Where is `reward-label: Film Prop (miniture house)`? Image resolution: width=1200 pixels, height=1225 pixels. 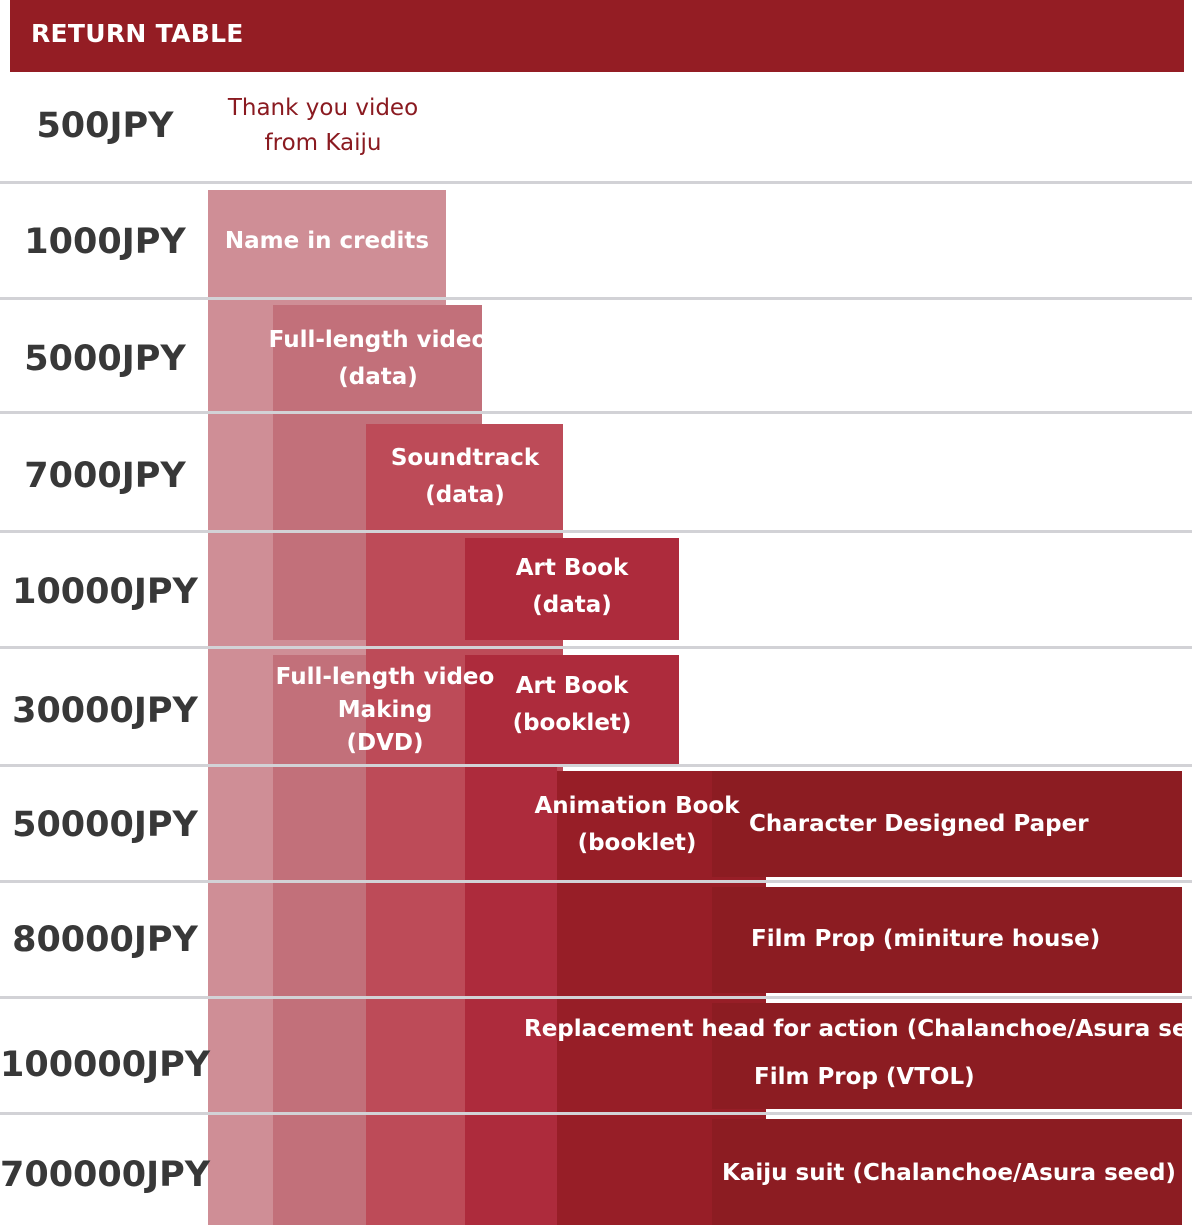
reward-label: Film Prop (miniture house) is located at coordinates (926, 938).